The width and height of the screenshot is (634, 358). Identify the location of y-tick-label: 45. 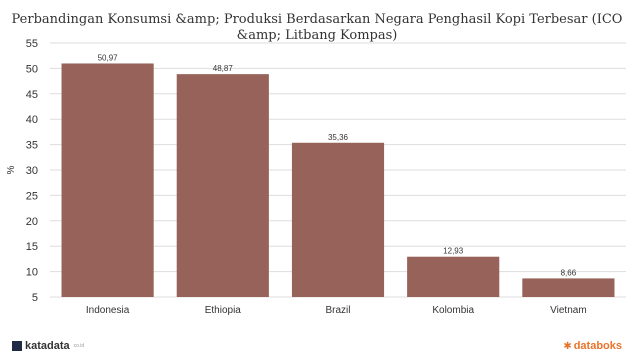
(32, 95).